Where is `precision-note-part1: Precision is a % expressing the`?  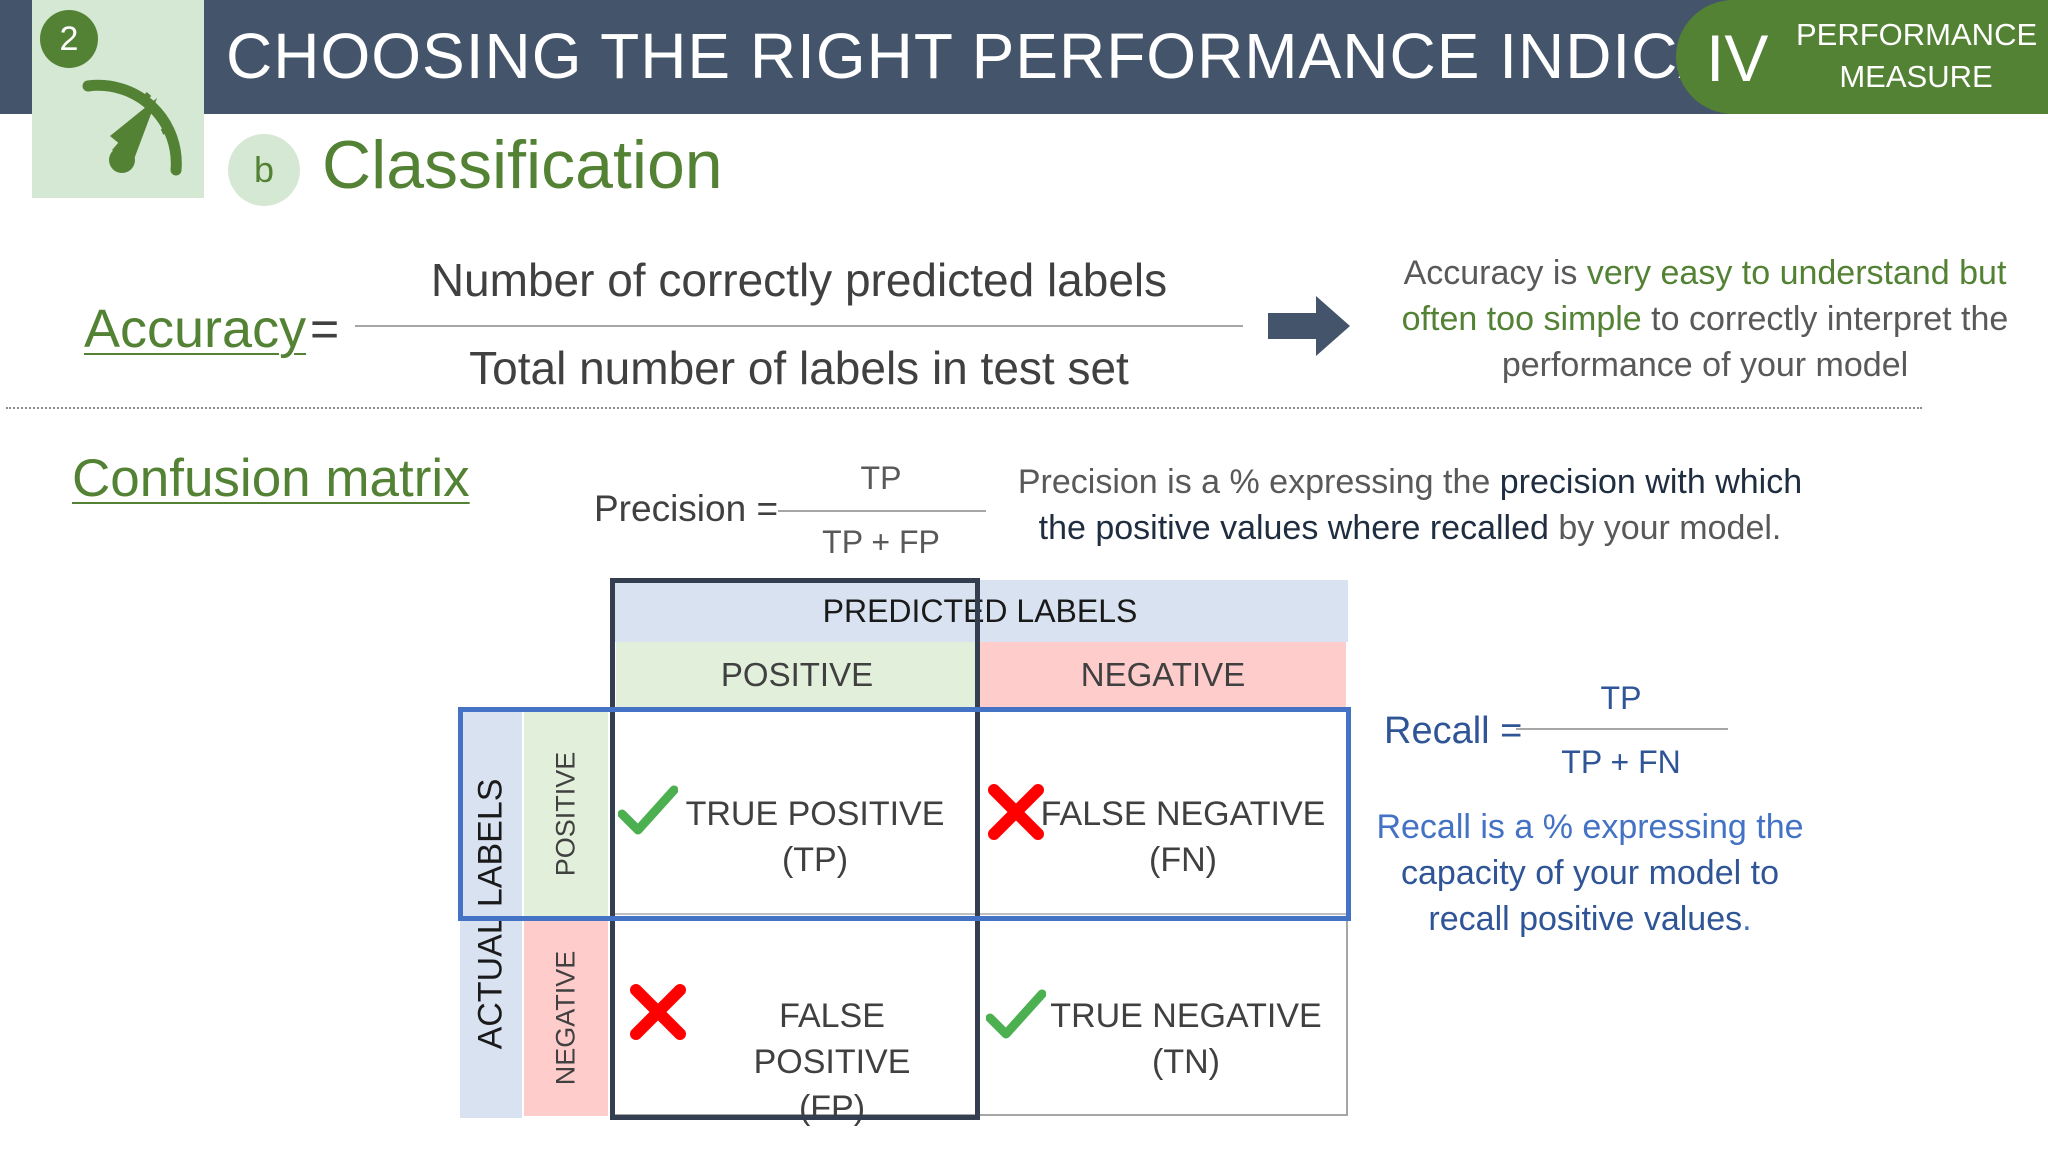
precision-note-part1: Precision is a % expressing the is located at coordinates (1258, 482).